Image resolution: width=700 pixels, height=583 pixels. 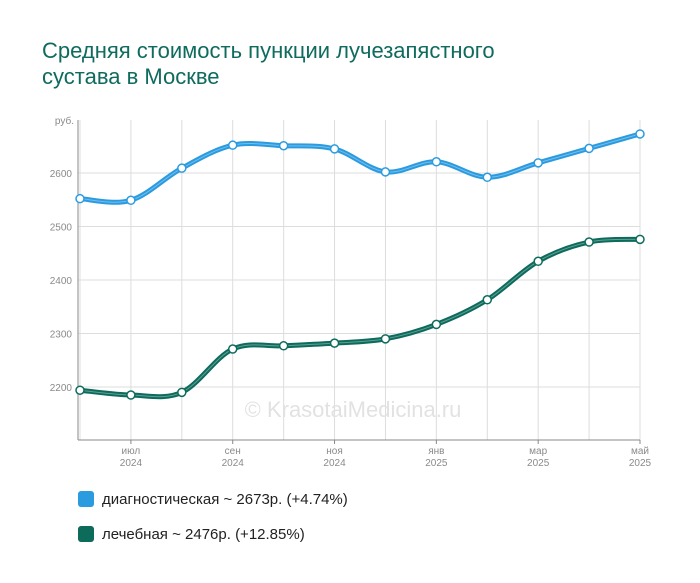 I want to click on watermark: © KrasotaiMedicina.ru, so click(x=353, y=409).